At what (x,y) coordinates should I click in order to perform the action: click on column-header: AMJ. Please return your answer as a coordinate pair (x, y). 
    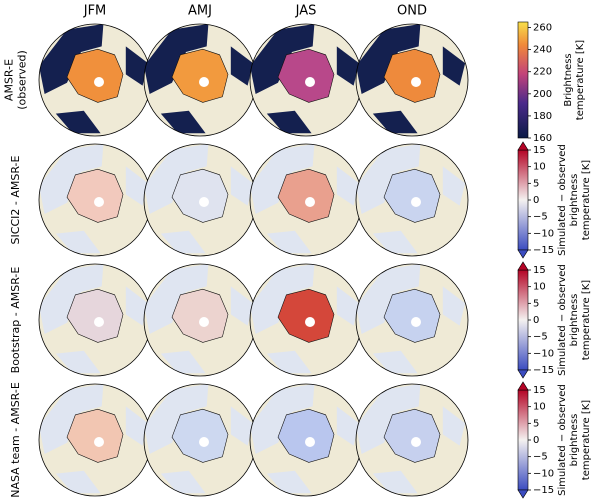
    Looking at the image, I should click on (200, 11).